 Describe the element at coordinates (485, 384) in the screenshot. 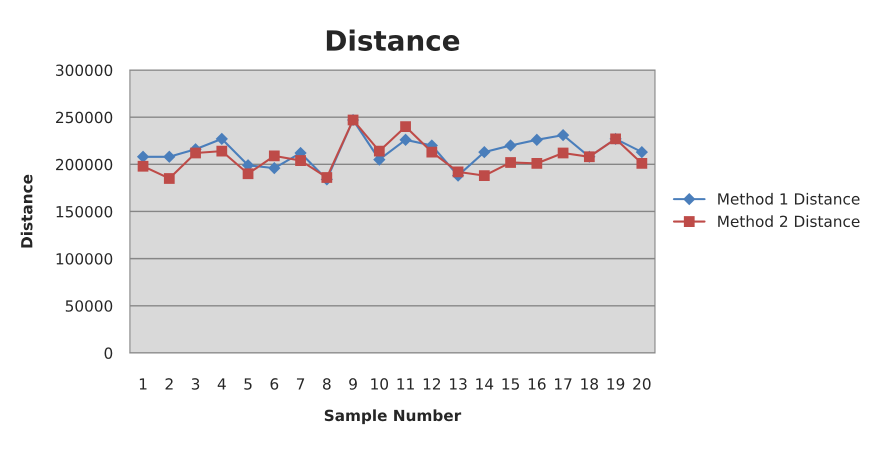

I see `x-tick-label: 14` at that location.